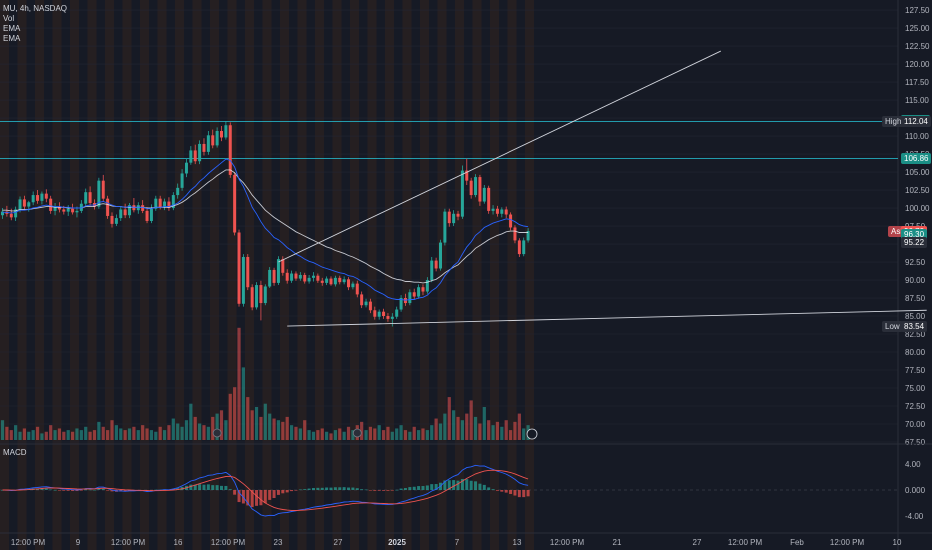 This screenshot has width=932, height=550. I want to click on ema-slow-line, so click(265, 226).